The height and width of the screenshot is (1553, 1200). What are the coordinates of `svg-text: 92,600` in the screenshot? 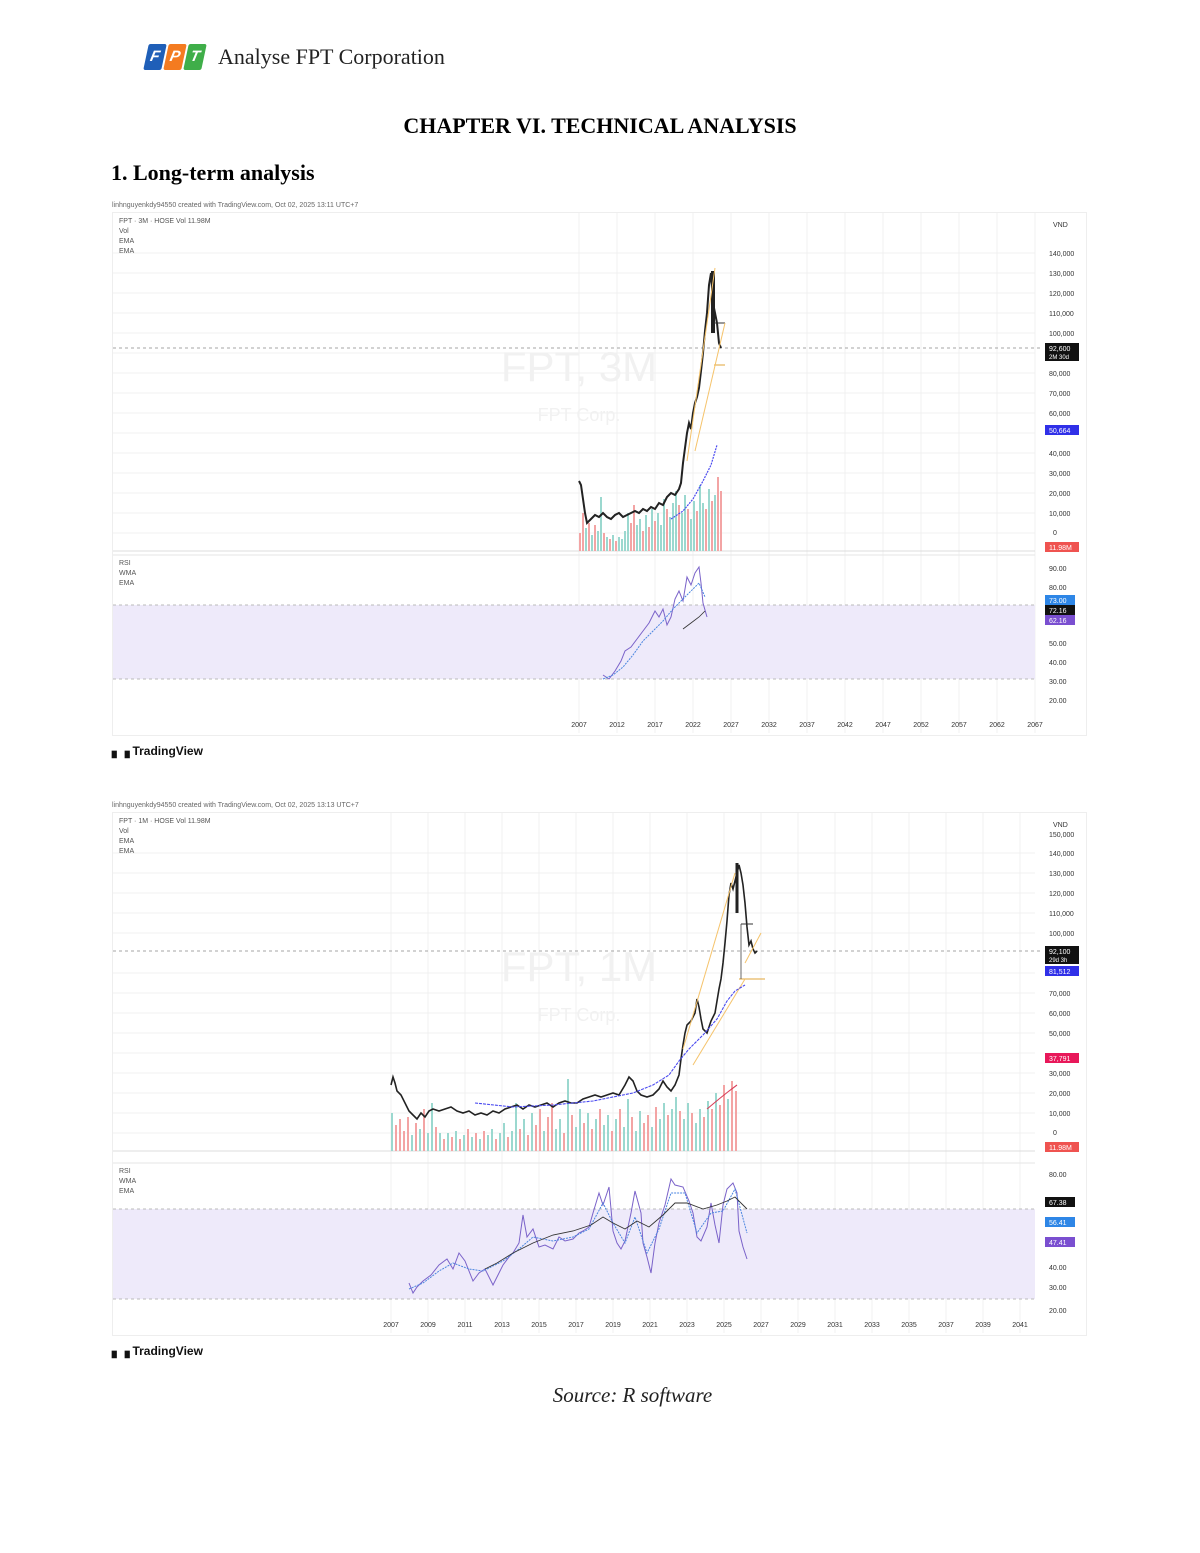 It's located at (1060, 349).